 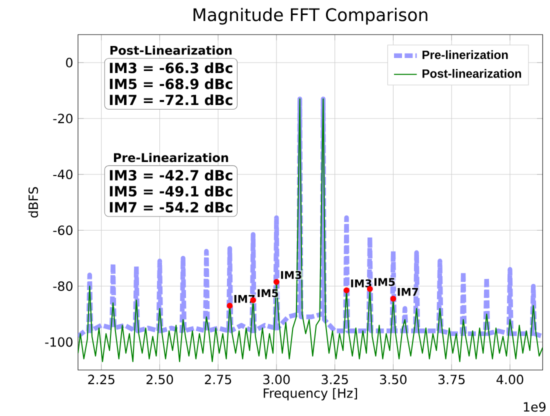 I want to click on chart-title: Magnitude FFT Comparison, so click(x=311, y=16).